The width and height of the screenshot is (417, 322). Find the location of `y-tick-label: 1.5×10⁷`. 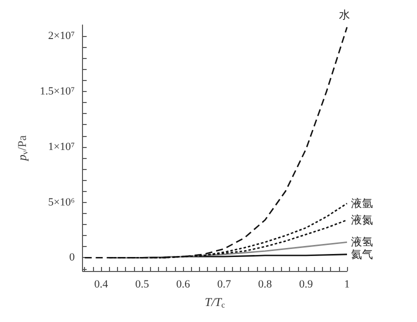

y-tick-label: 1.5×10⁷ is located at coordinates (57, 91).